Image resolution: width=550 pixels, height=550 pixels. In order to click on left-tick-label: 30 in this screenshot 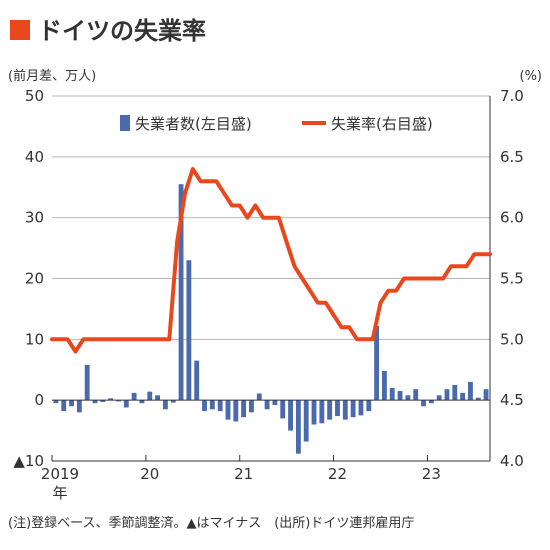, I will do `click(34, 218)`.